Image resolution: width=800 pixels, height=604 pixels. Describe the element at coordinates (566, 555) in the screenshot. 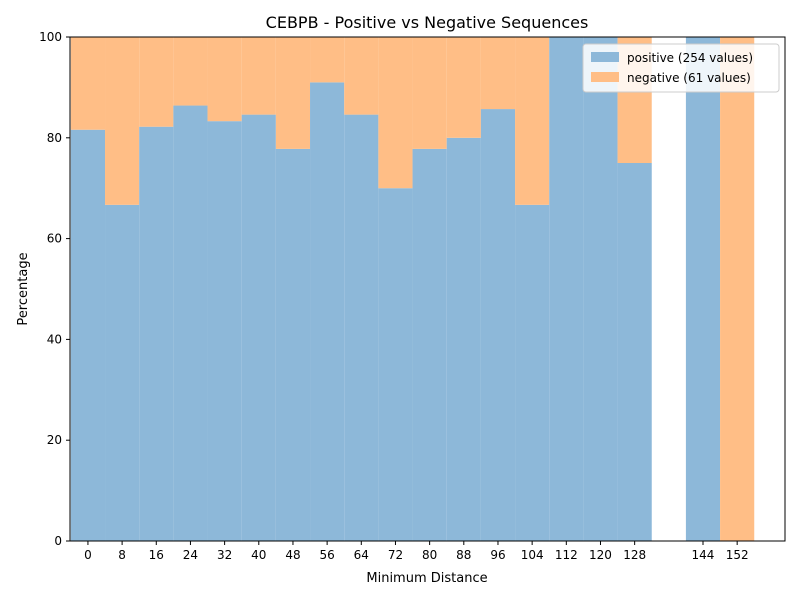

I see `x-tick-label: 112` at that location.